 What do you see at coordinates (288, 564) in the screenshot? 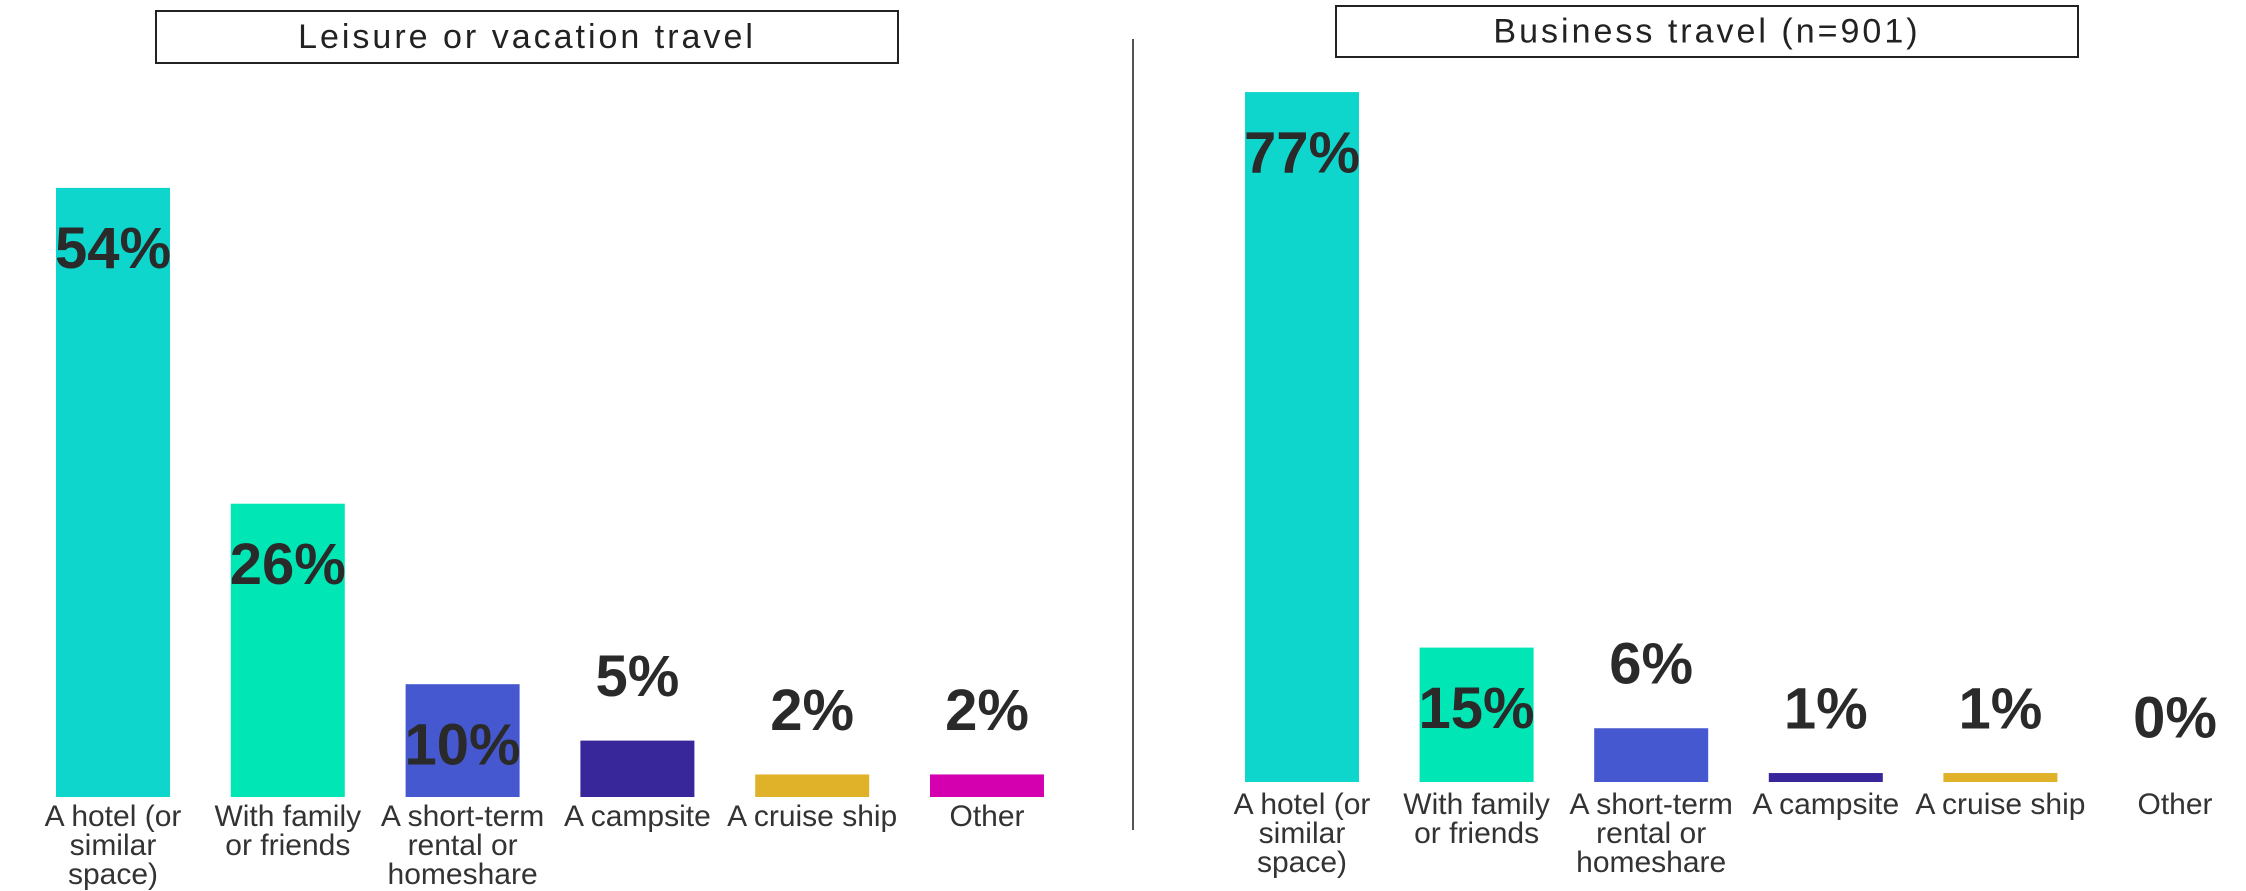
I see `value-label: 26%` at bounding box center [288, 564].